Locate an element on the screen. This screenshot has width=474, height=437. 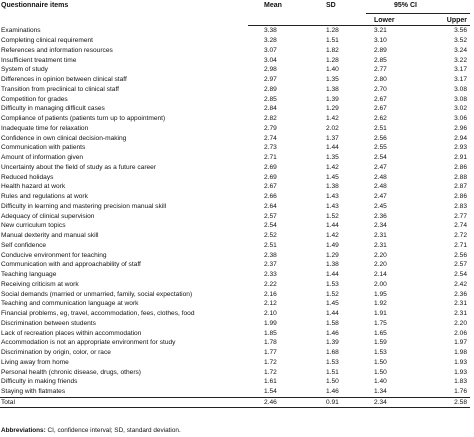
row-item: System of study is located at coordinates (24, 70).